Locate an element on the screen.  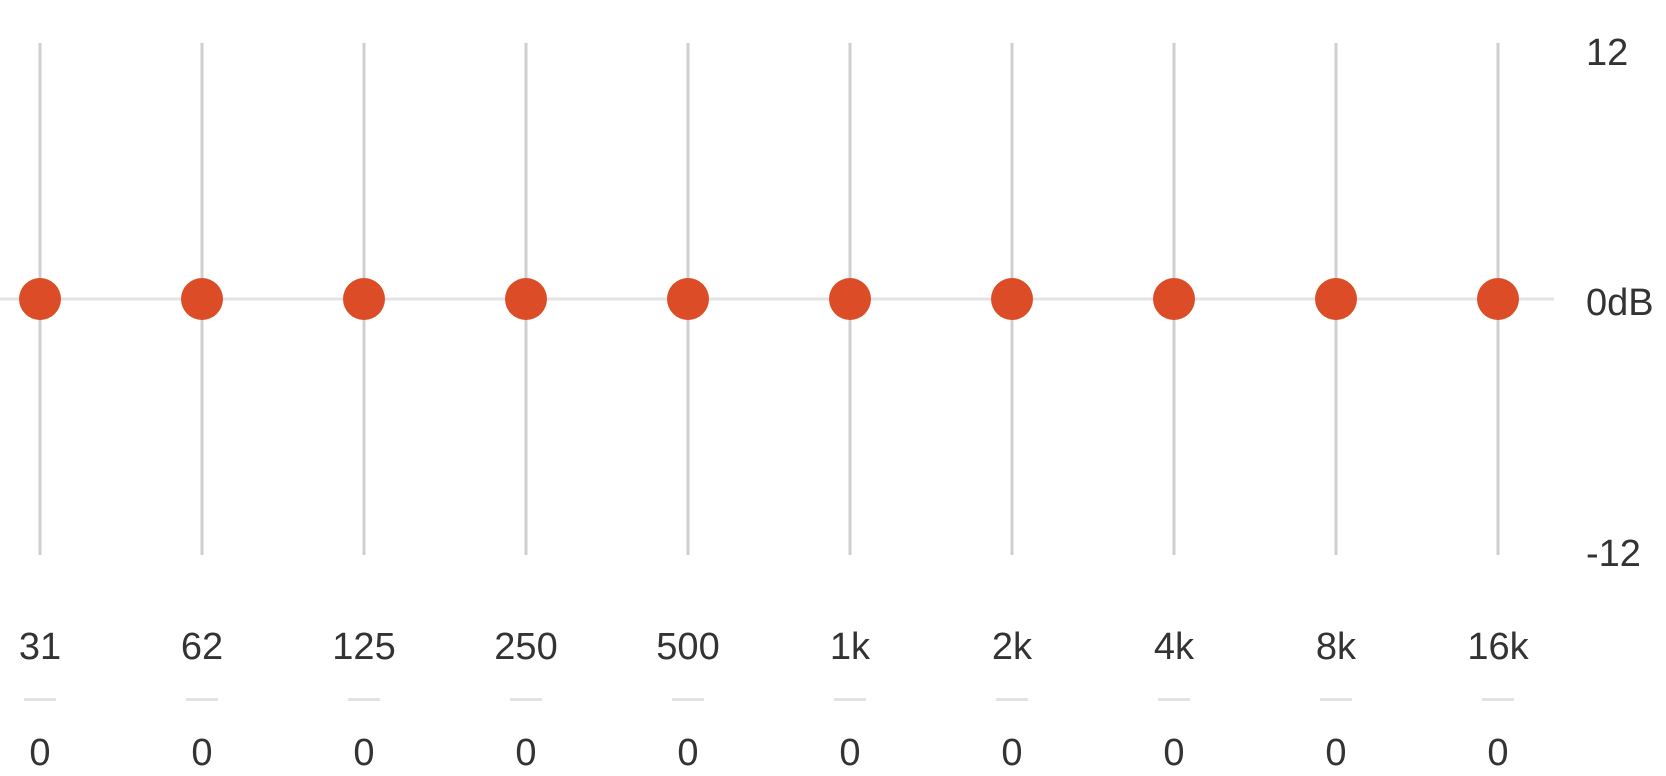
band-frequency-label: 62 is located at coordinates (202, 647).